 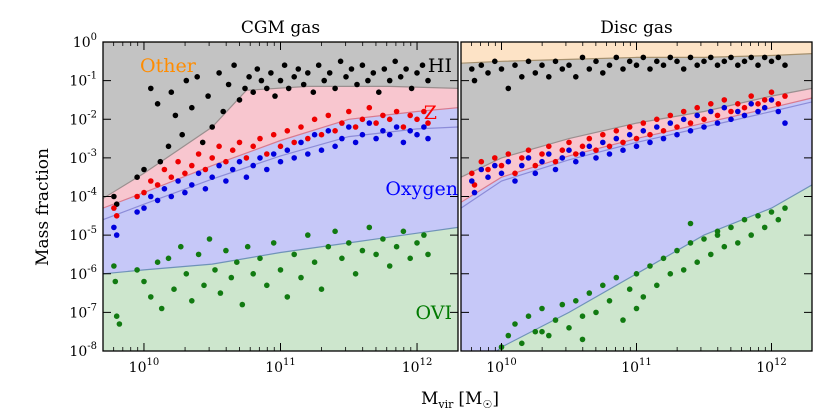 I want to click on region-label-z: Z, so click(x=430, y=113).